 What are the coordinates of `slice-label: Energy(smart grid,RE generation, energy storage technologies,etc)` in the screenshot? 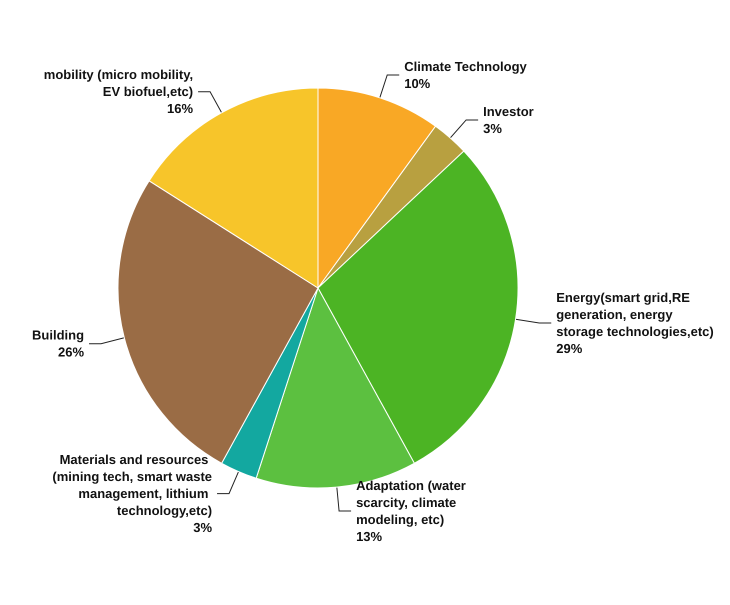 It's located at (635, 315).